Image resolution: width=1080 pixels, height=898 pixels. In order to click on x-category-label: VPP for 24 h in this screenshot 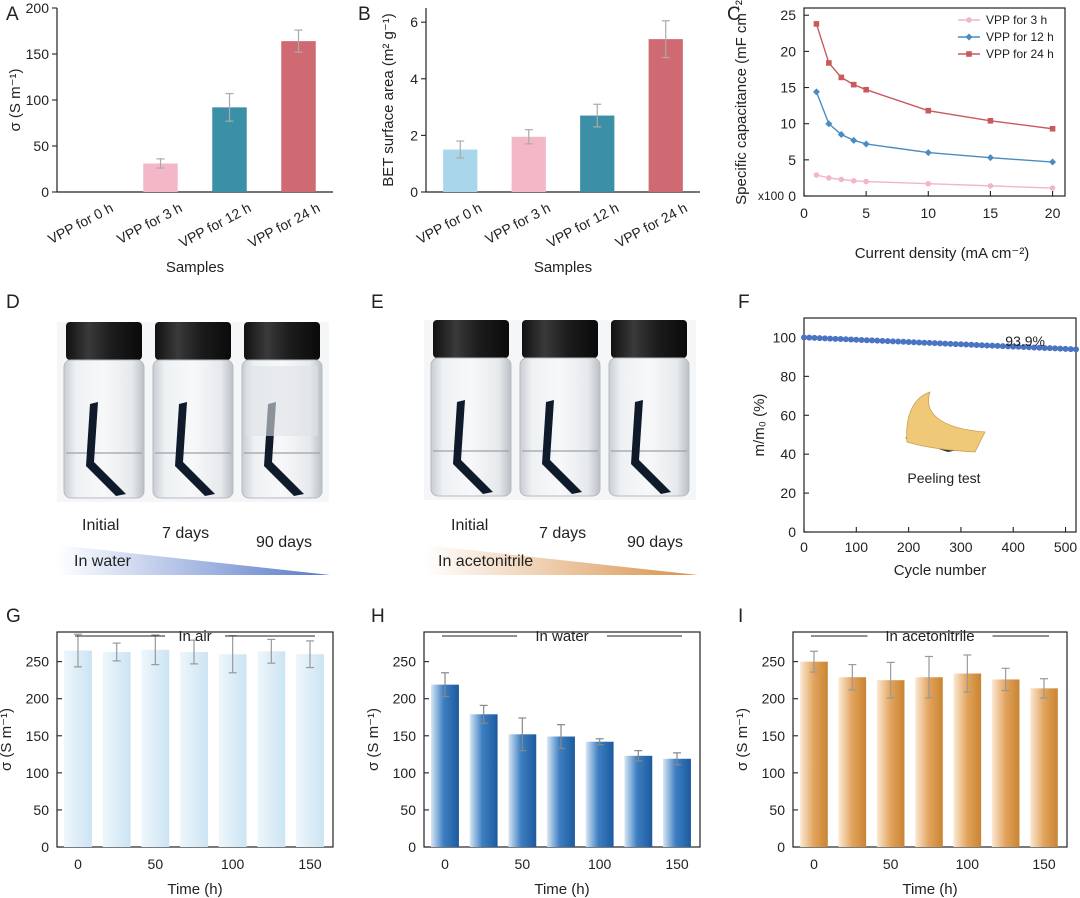, I will do `click(283, 224)`.